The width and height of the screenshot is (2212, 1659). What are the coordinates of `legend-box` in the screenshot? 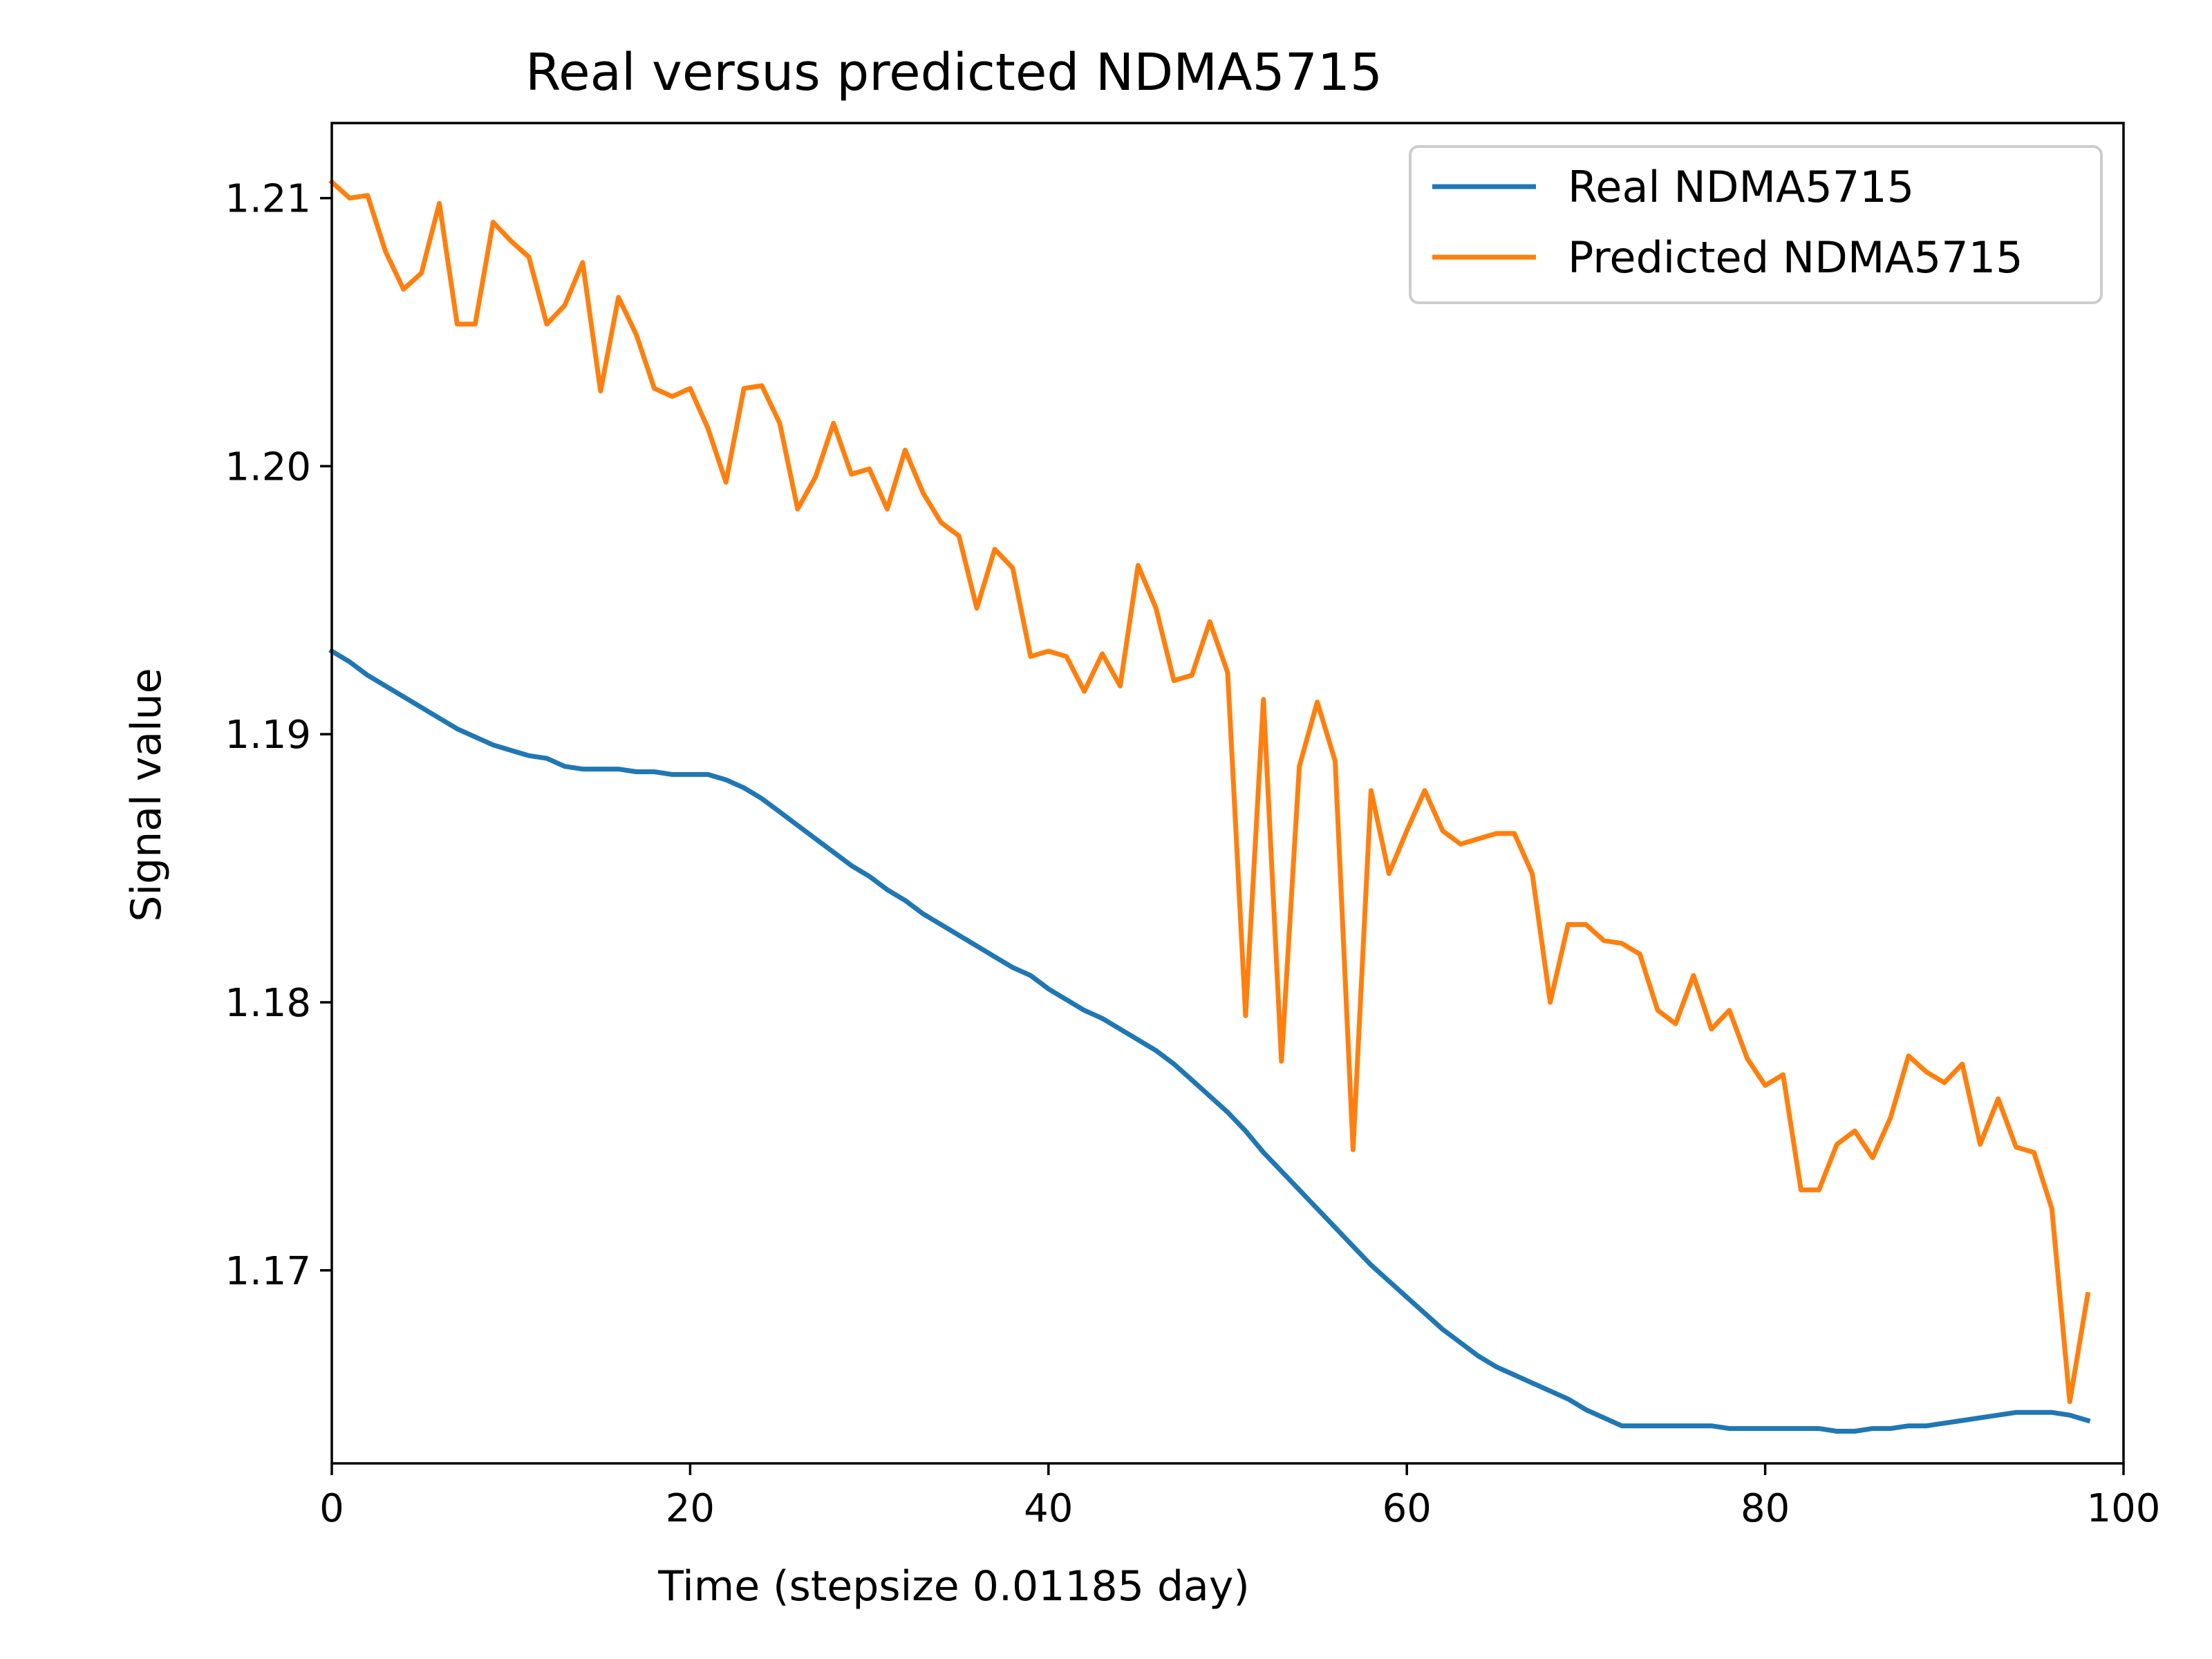 It's located at (1756, 225).